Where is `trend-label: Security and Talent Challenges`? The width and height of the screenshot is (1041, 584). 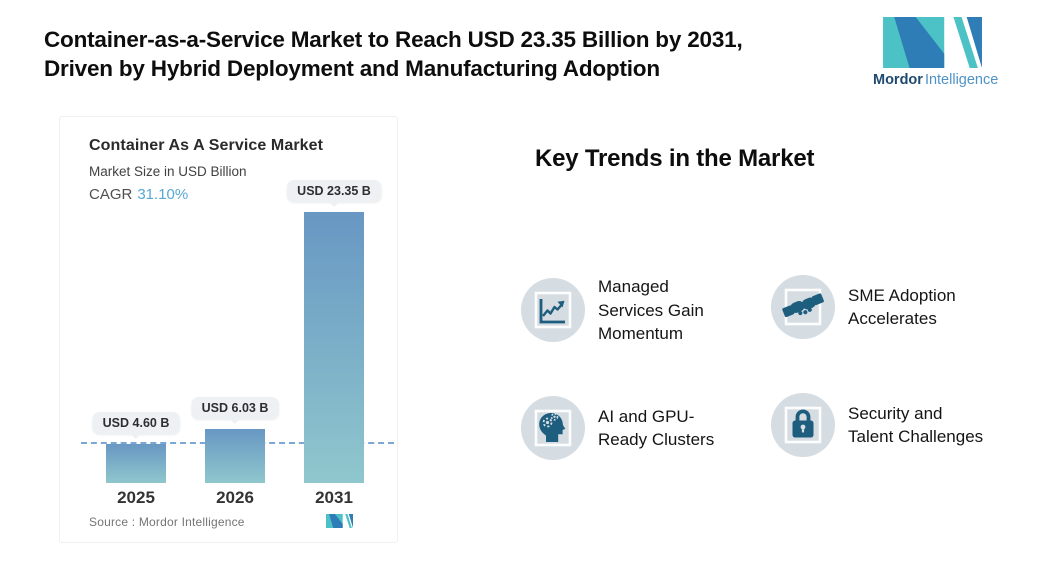 trend-label: Security and Talent Challenges is located at coordinates (916, 425).